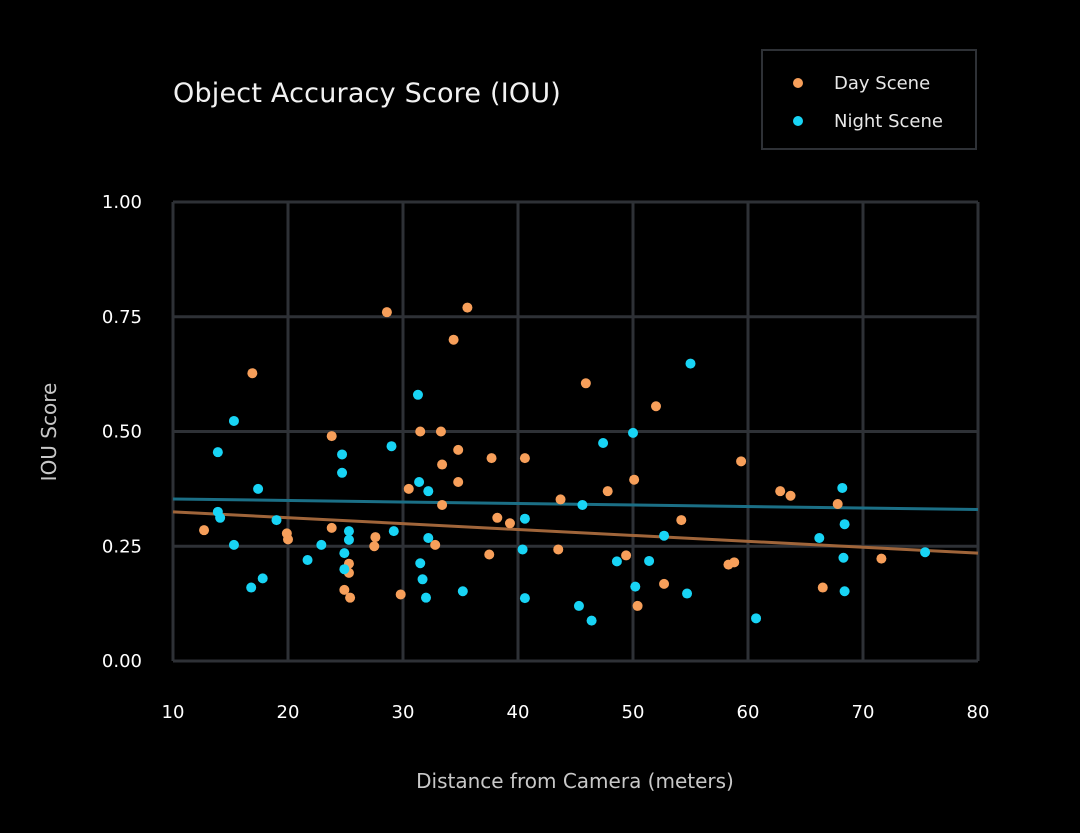 The image size is (1080, 833). Describe the element at coordinates (575, 504) in the screenshot. I see `trend-line-night-scene` at that location.